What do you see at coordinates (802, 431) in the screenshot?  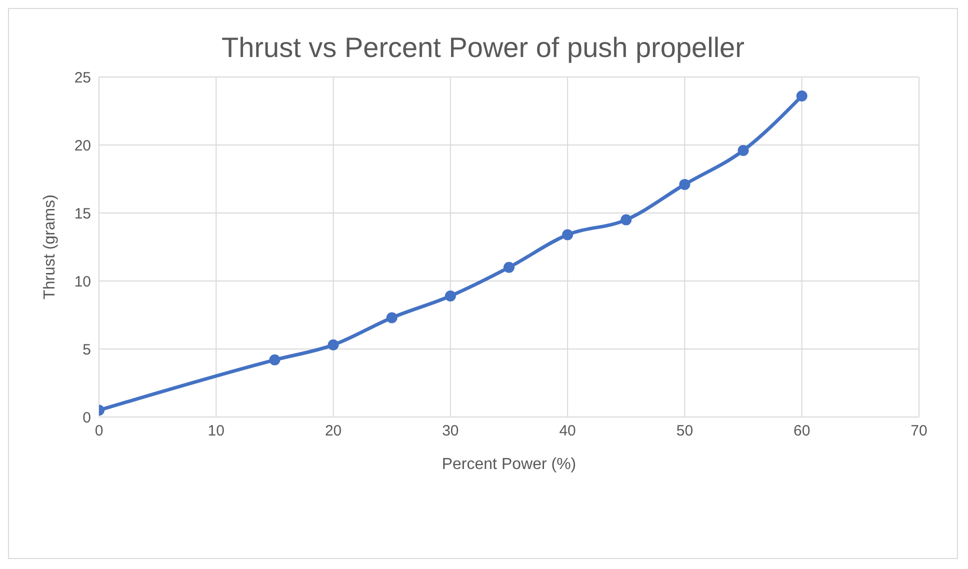 I see `x-tick-label: 60` at bounding box center [802, 431].